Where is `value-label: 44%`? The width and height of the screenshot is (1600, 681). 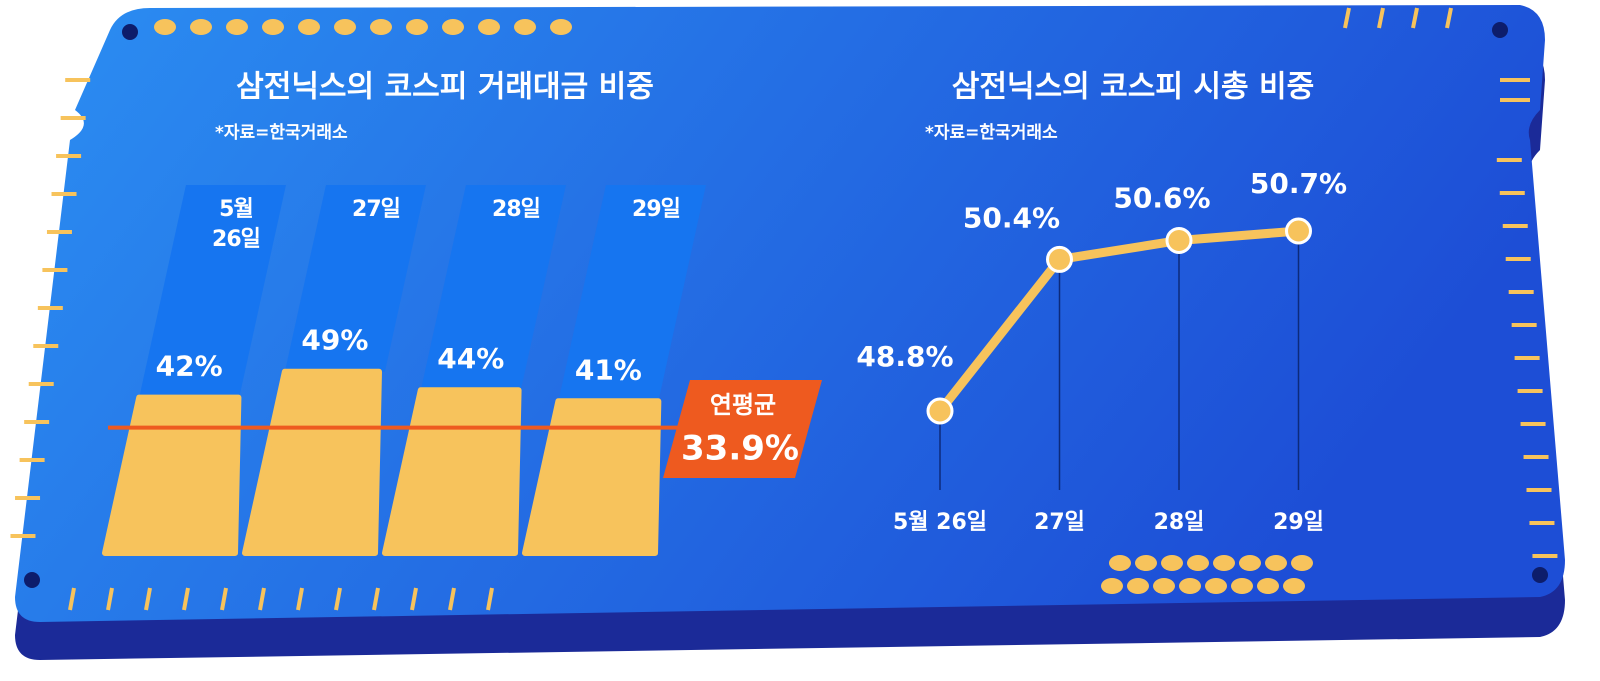
value-label: 44% is located at coordinates (470, 358).